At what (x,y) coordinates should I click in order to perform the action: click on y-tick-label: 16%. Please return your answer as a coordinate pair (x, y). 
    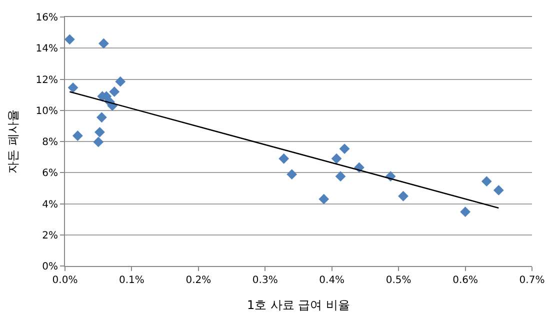
    Looking at the image, I should click on (47, 18).